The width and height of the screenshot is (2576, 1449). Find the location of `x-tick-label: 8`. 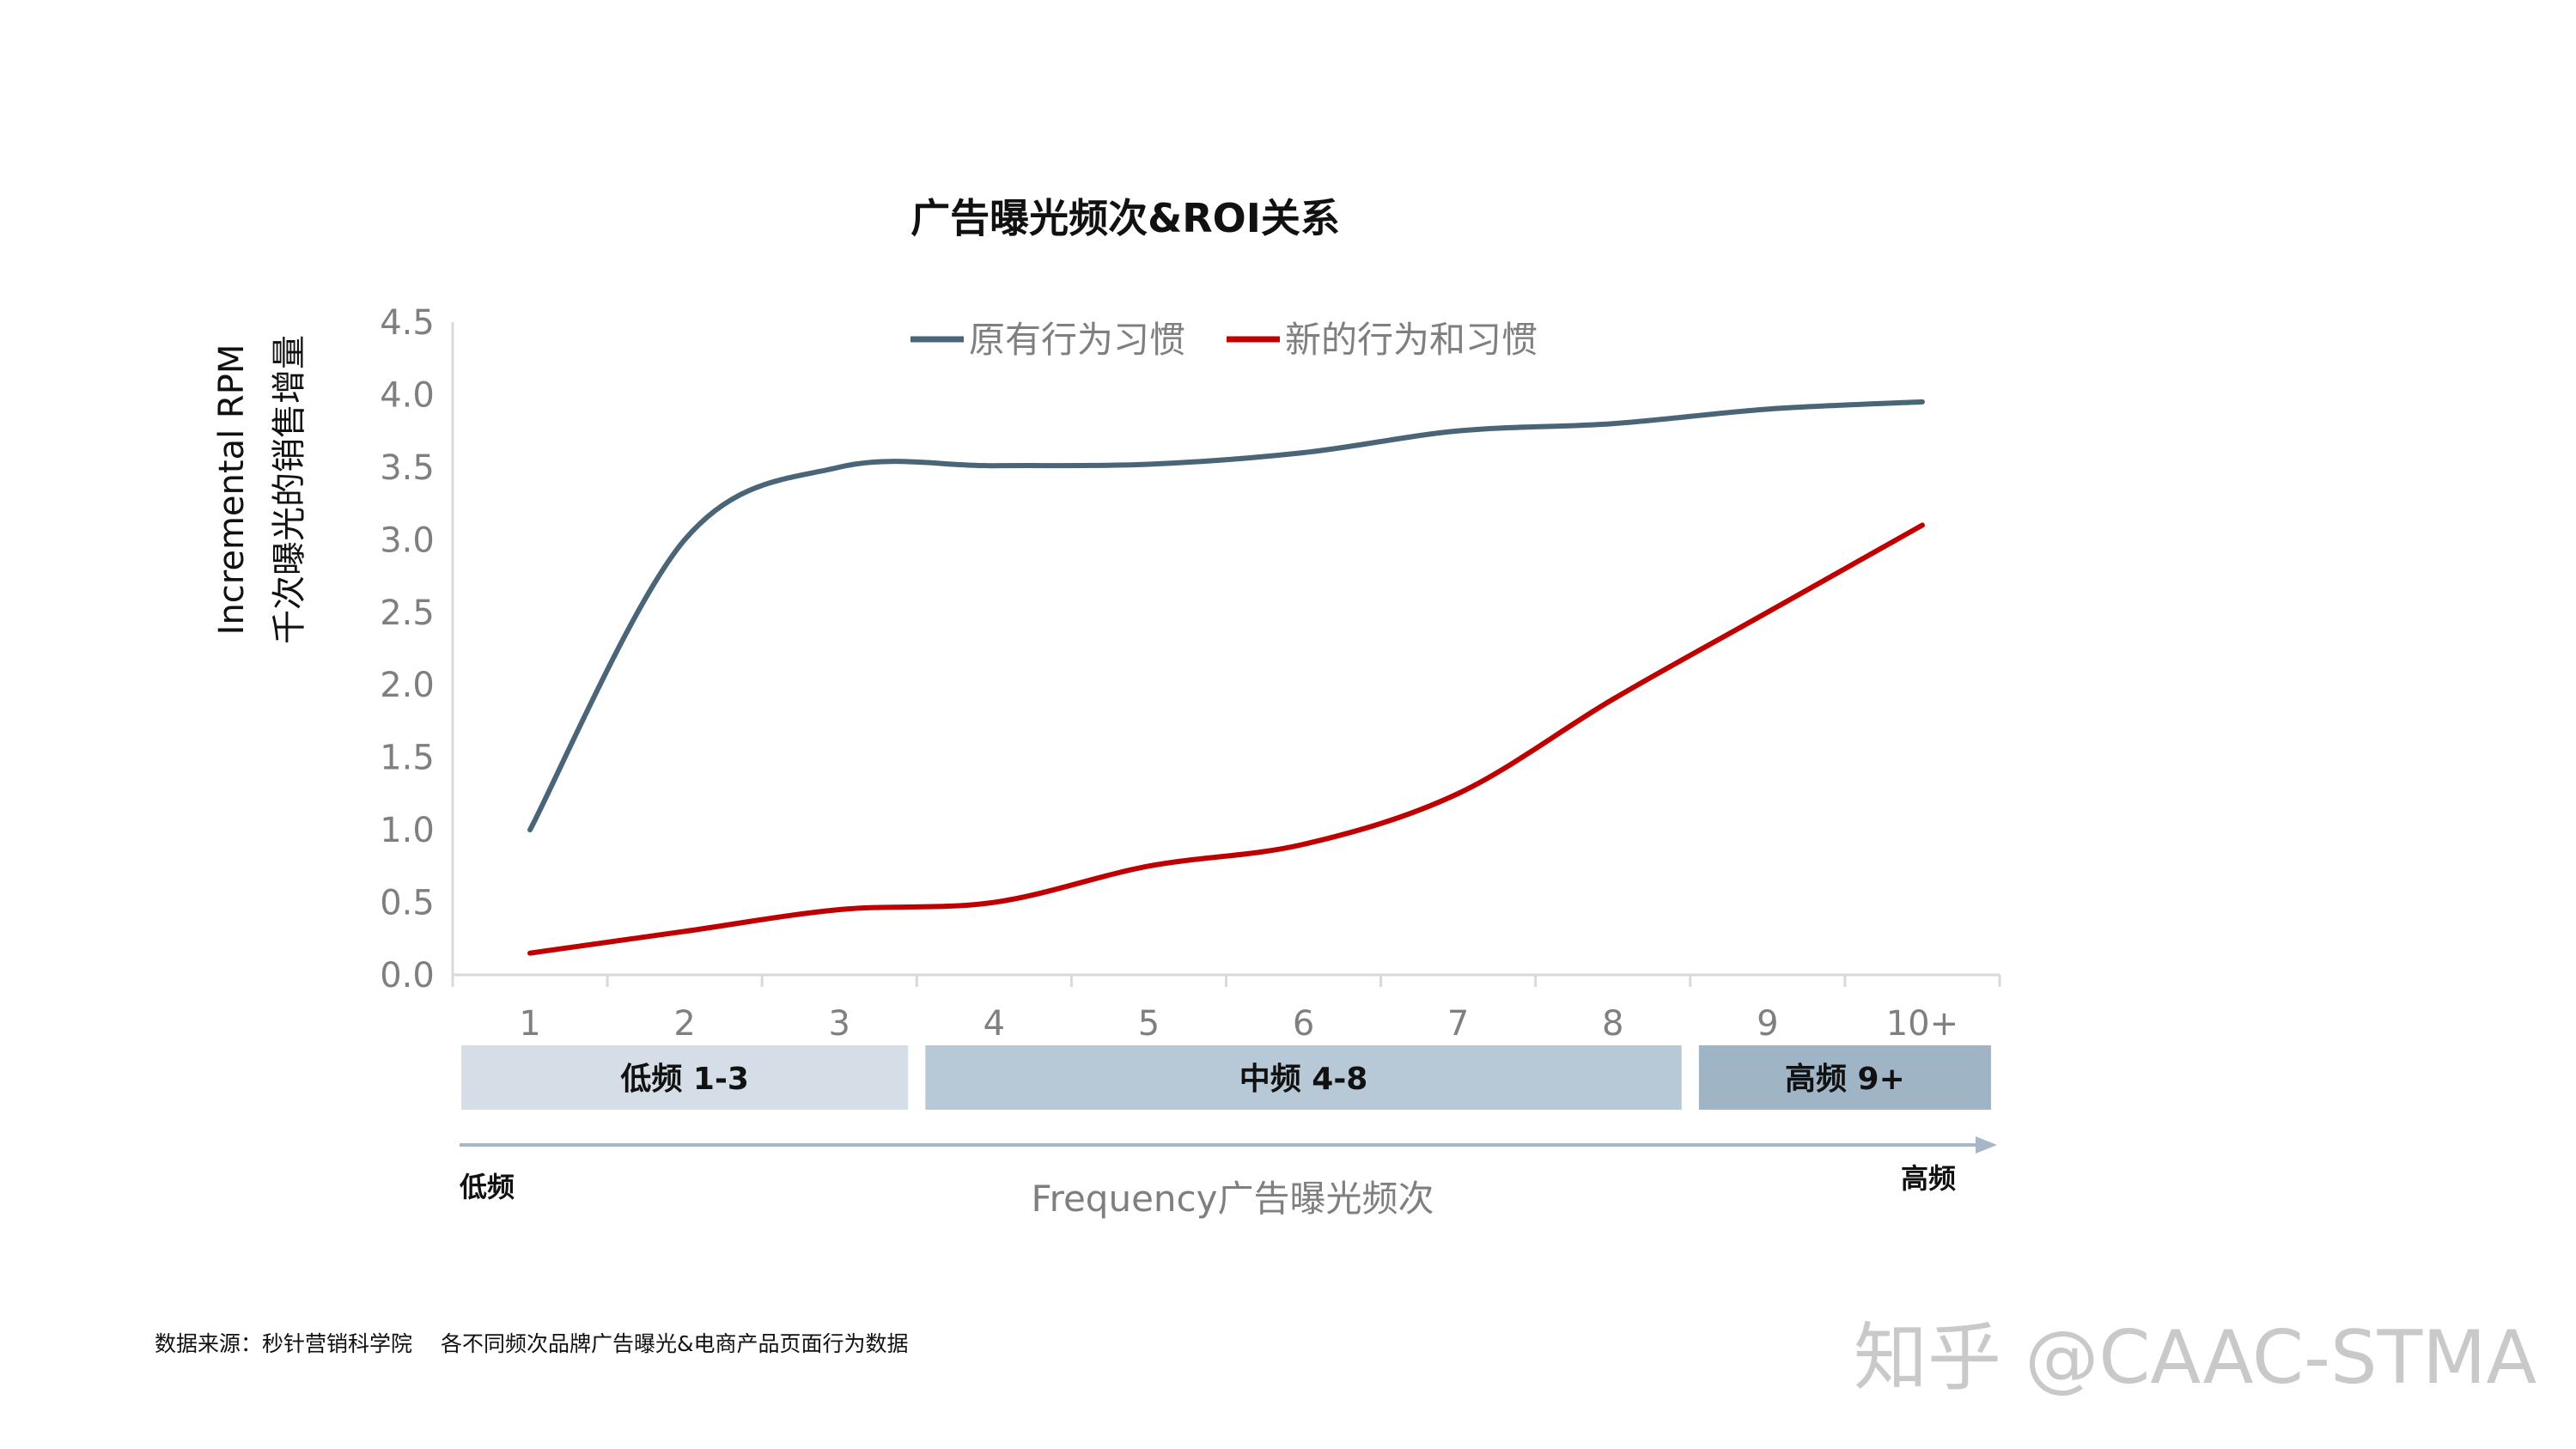

x-tick-label: 8 is located at coordinates (1612, 1024).